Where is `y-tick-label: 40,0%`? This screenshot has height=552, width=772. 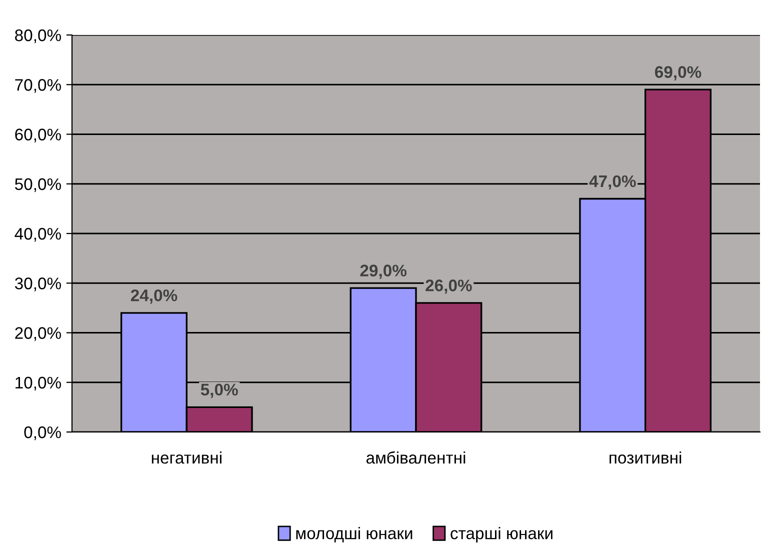 y-tick-label: 40,0% is located at coordinates (37, 235).